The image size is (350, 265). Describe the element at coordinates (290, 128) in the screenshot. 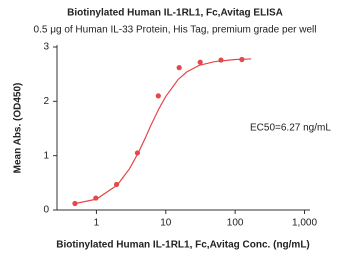

I see `annotation: EC50=6.27 ng/mL` at that location.